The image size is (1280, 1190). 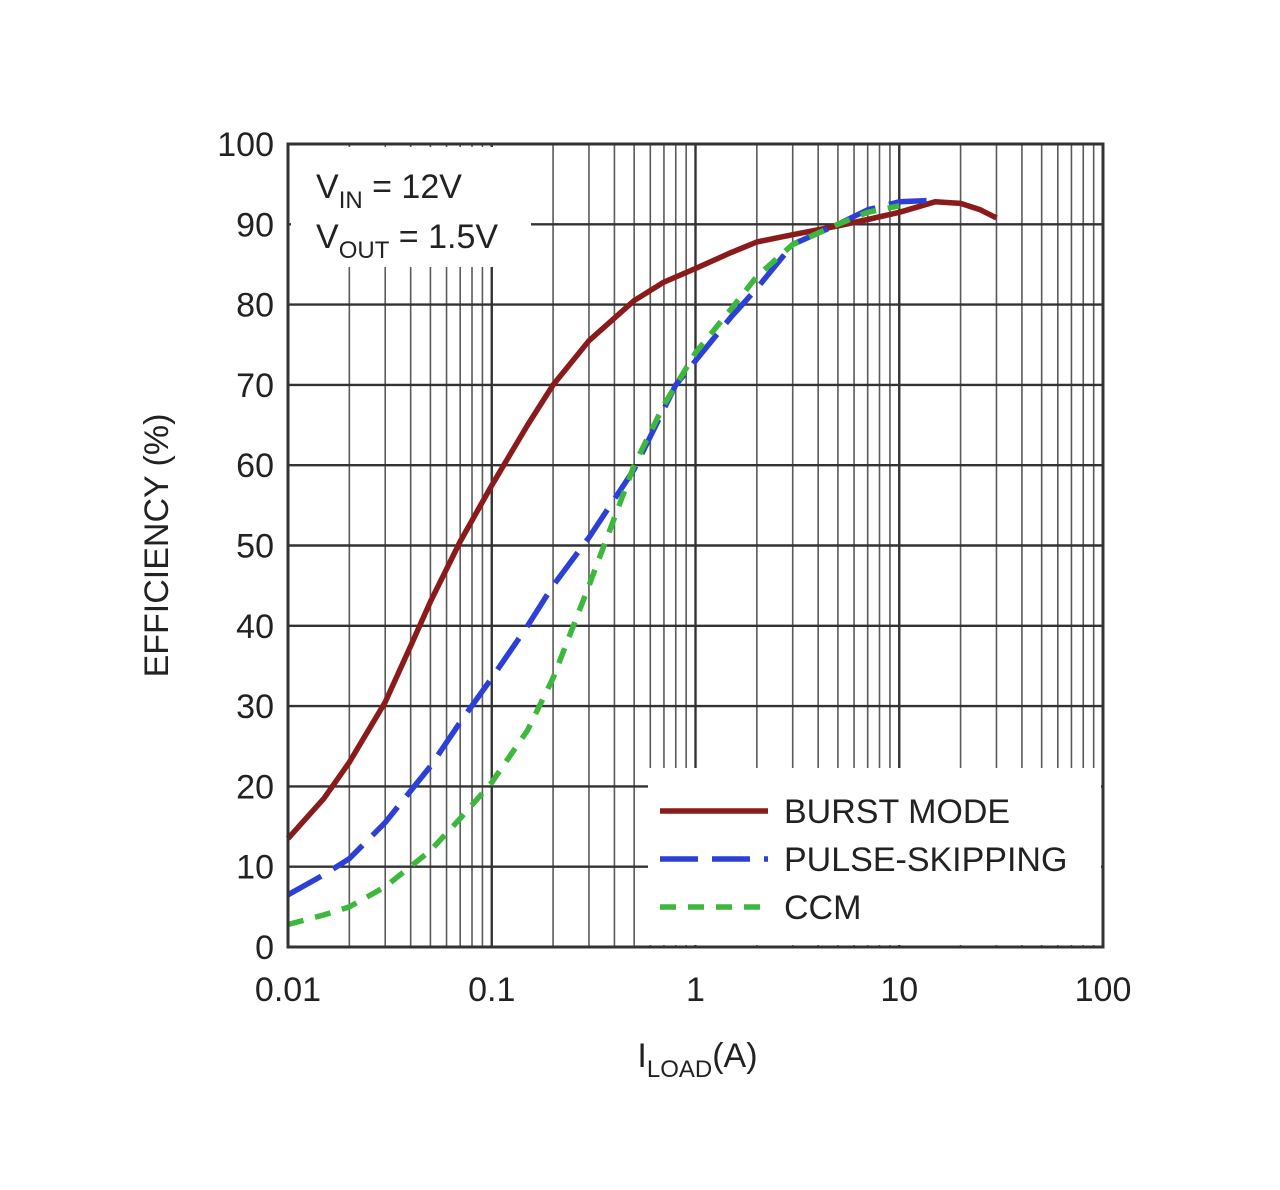 What do you see at coordinates (925, 860) in the screenshot?
I see `legend-label: PULSE-SKIPPING` at bounding box center [925, 860].